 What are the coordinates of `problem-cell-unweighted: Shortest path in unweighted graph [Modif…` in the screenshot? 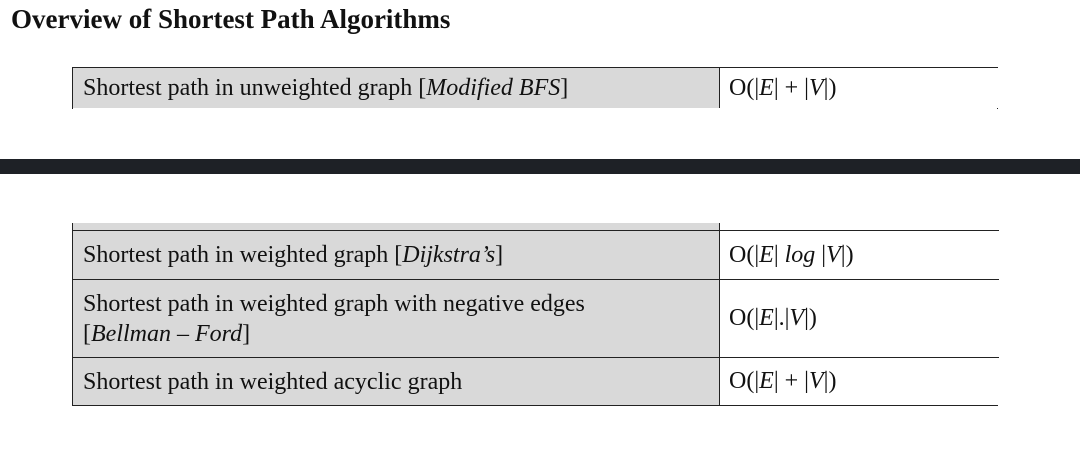 It's located at (396, 88).